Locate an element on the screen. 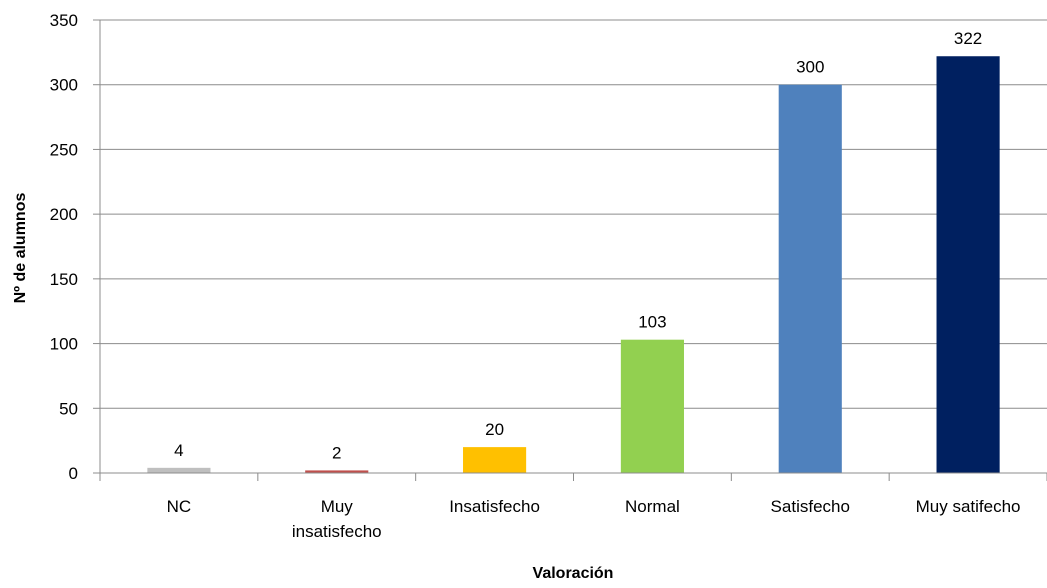 This screenshot has width=1047, height=588. x-tick-label: Normal is located at coordinates (652, 506).